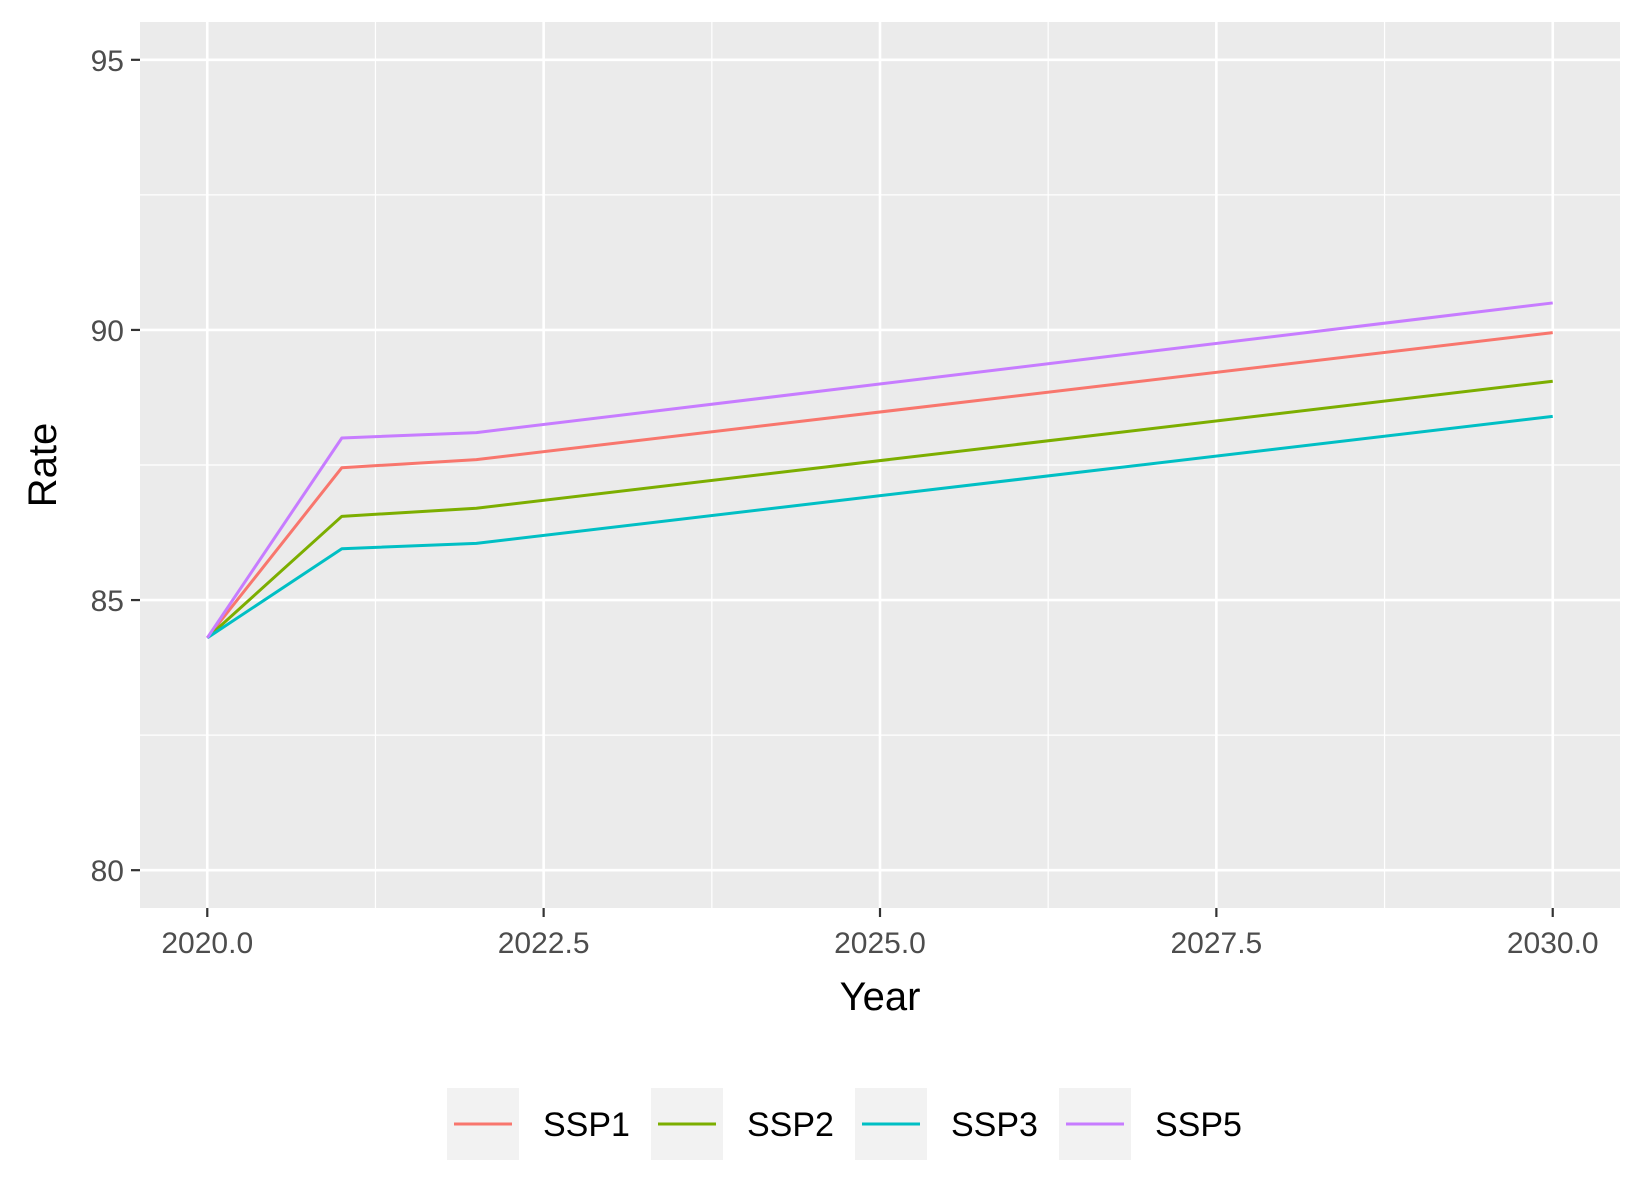 The image size is (1650, 1200). What do you see at coordinates (790, 1125) in the screenshot?
I see `legend-label: SSP2` at bounding box center [790, 1125].